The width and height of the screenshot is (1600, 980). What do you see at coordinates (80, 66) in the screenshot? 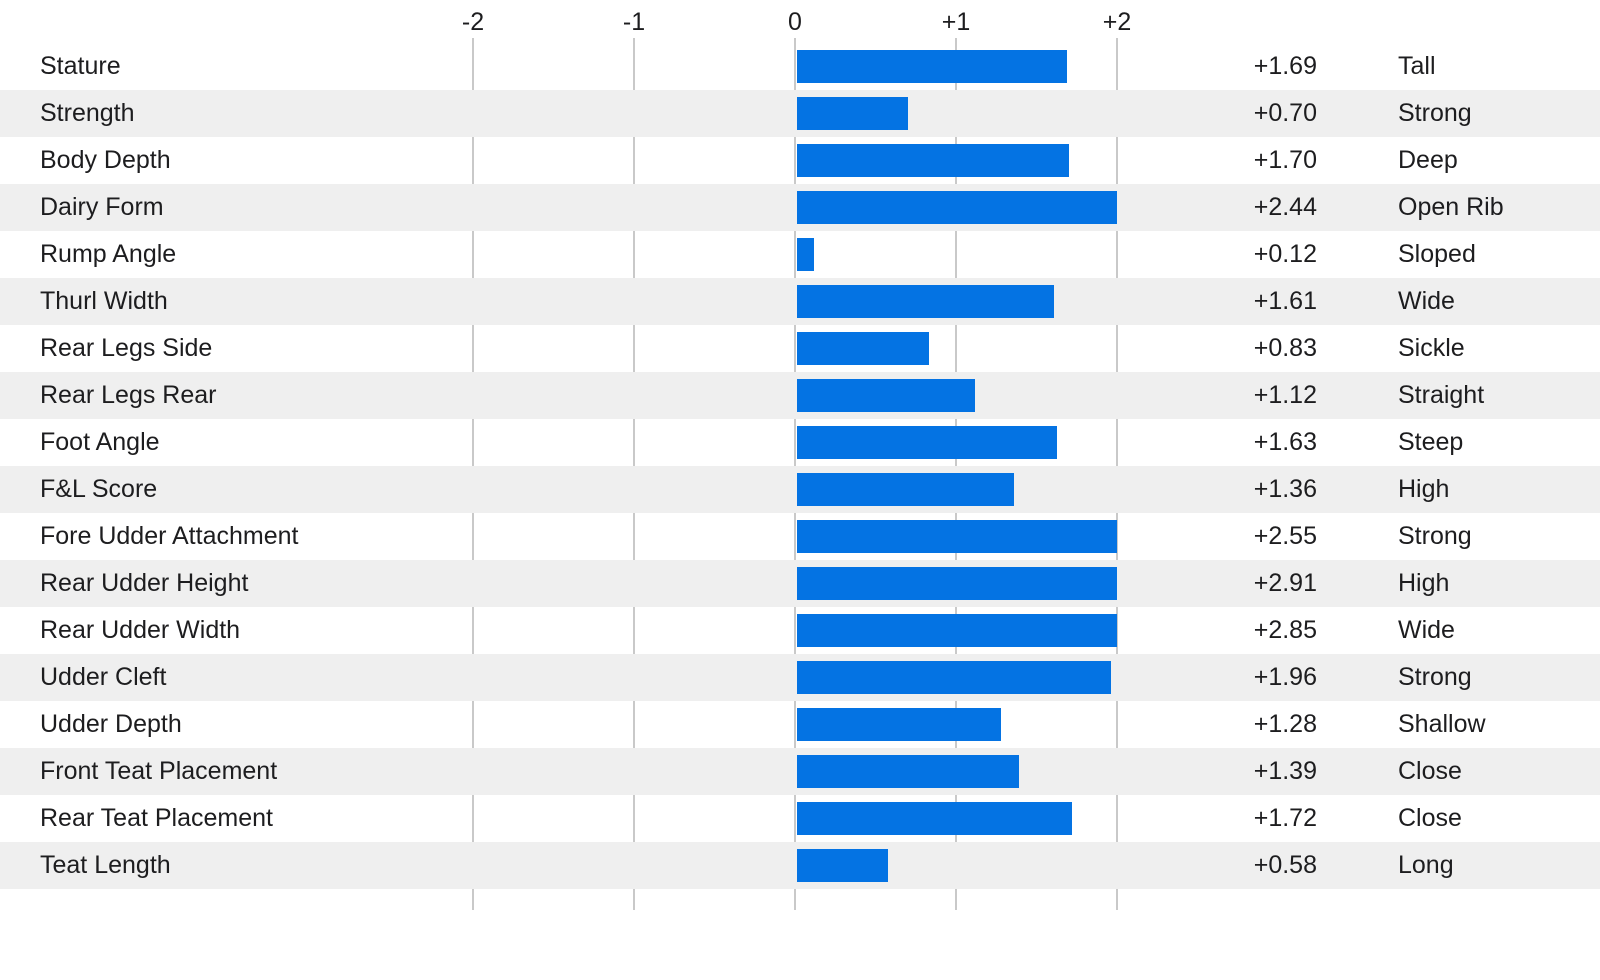
I see `trait-label: Stature` at bounding box center [80, 66].